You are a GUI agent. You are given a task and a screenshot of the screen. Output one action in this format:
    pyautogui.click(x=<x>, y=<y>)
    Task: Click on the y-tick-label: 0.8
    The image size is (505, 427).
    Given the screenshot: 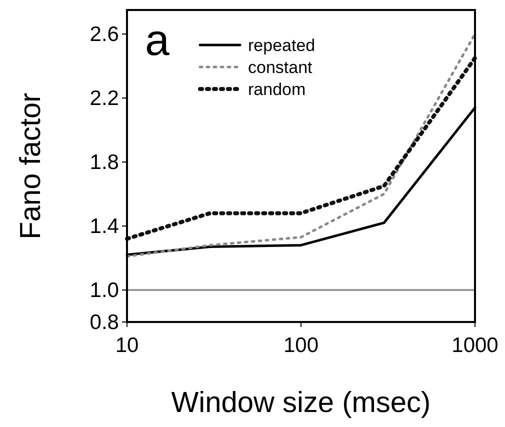 What is the action you would take?
    pyautogui.click(x=104, y=322)
    